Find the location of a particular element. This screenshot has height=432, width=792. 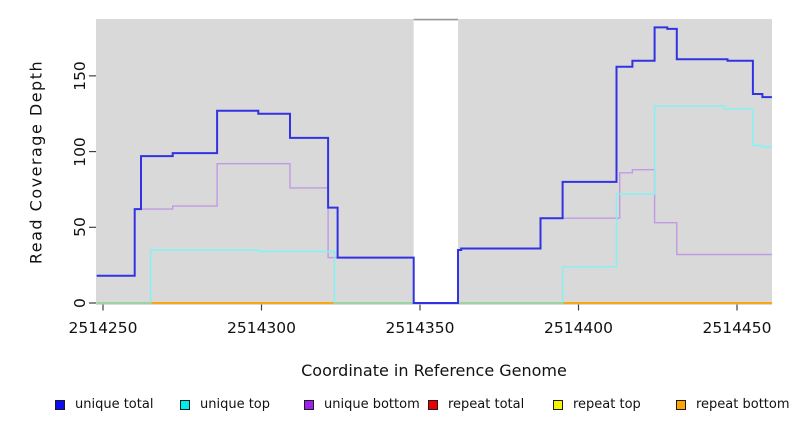

y-tick-label: 100 is located at coordinates (80, 151).